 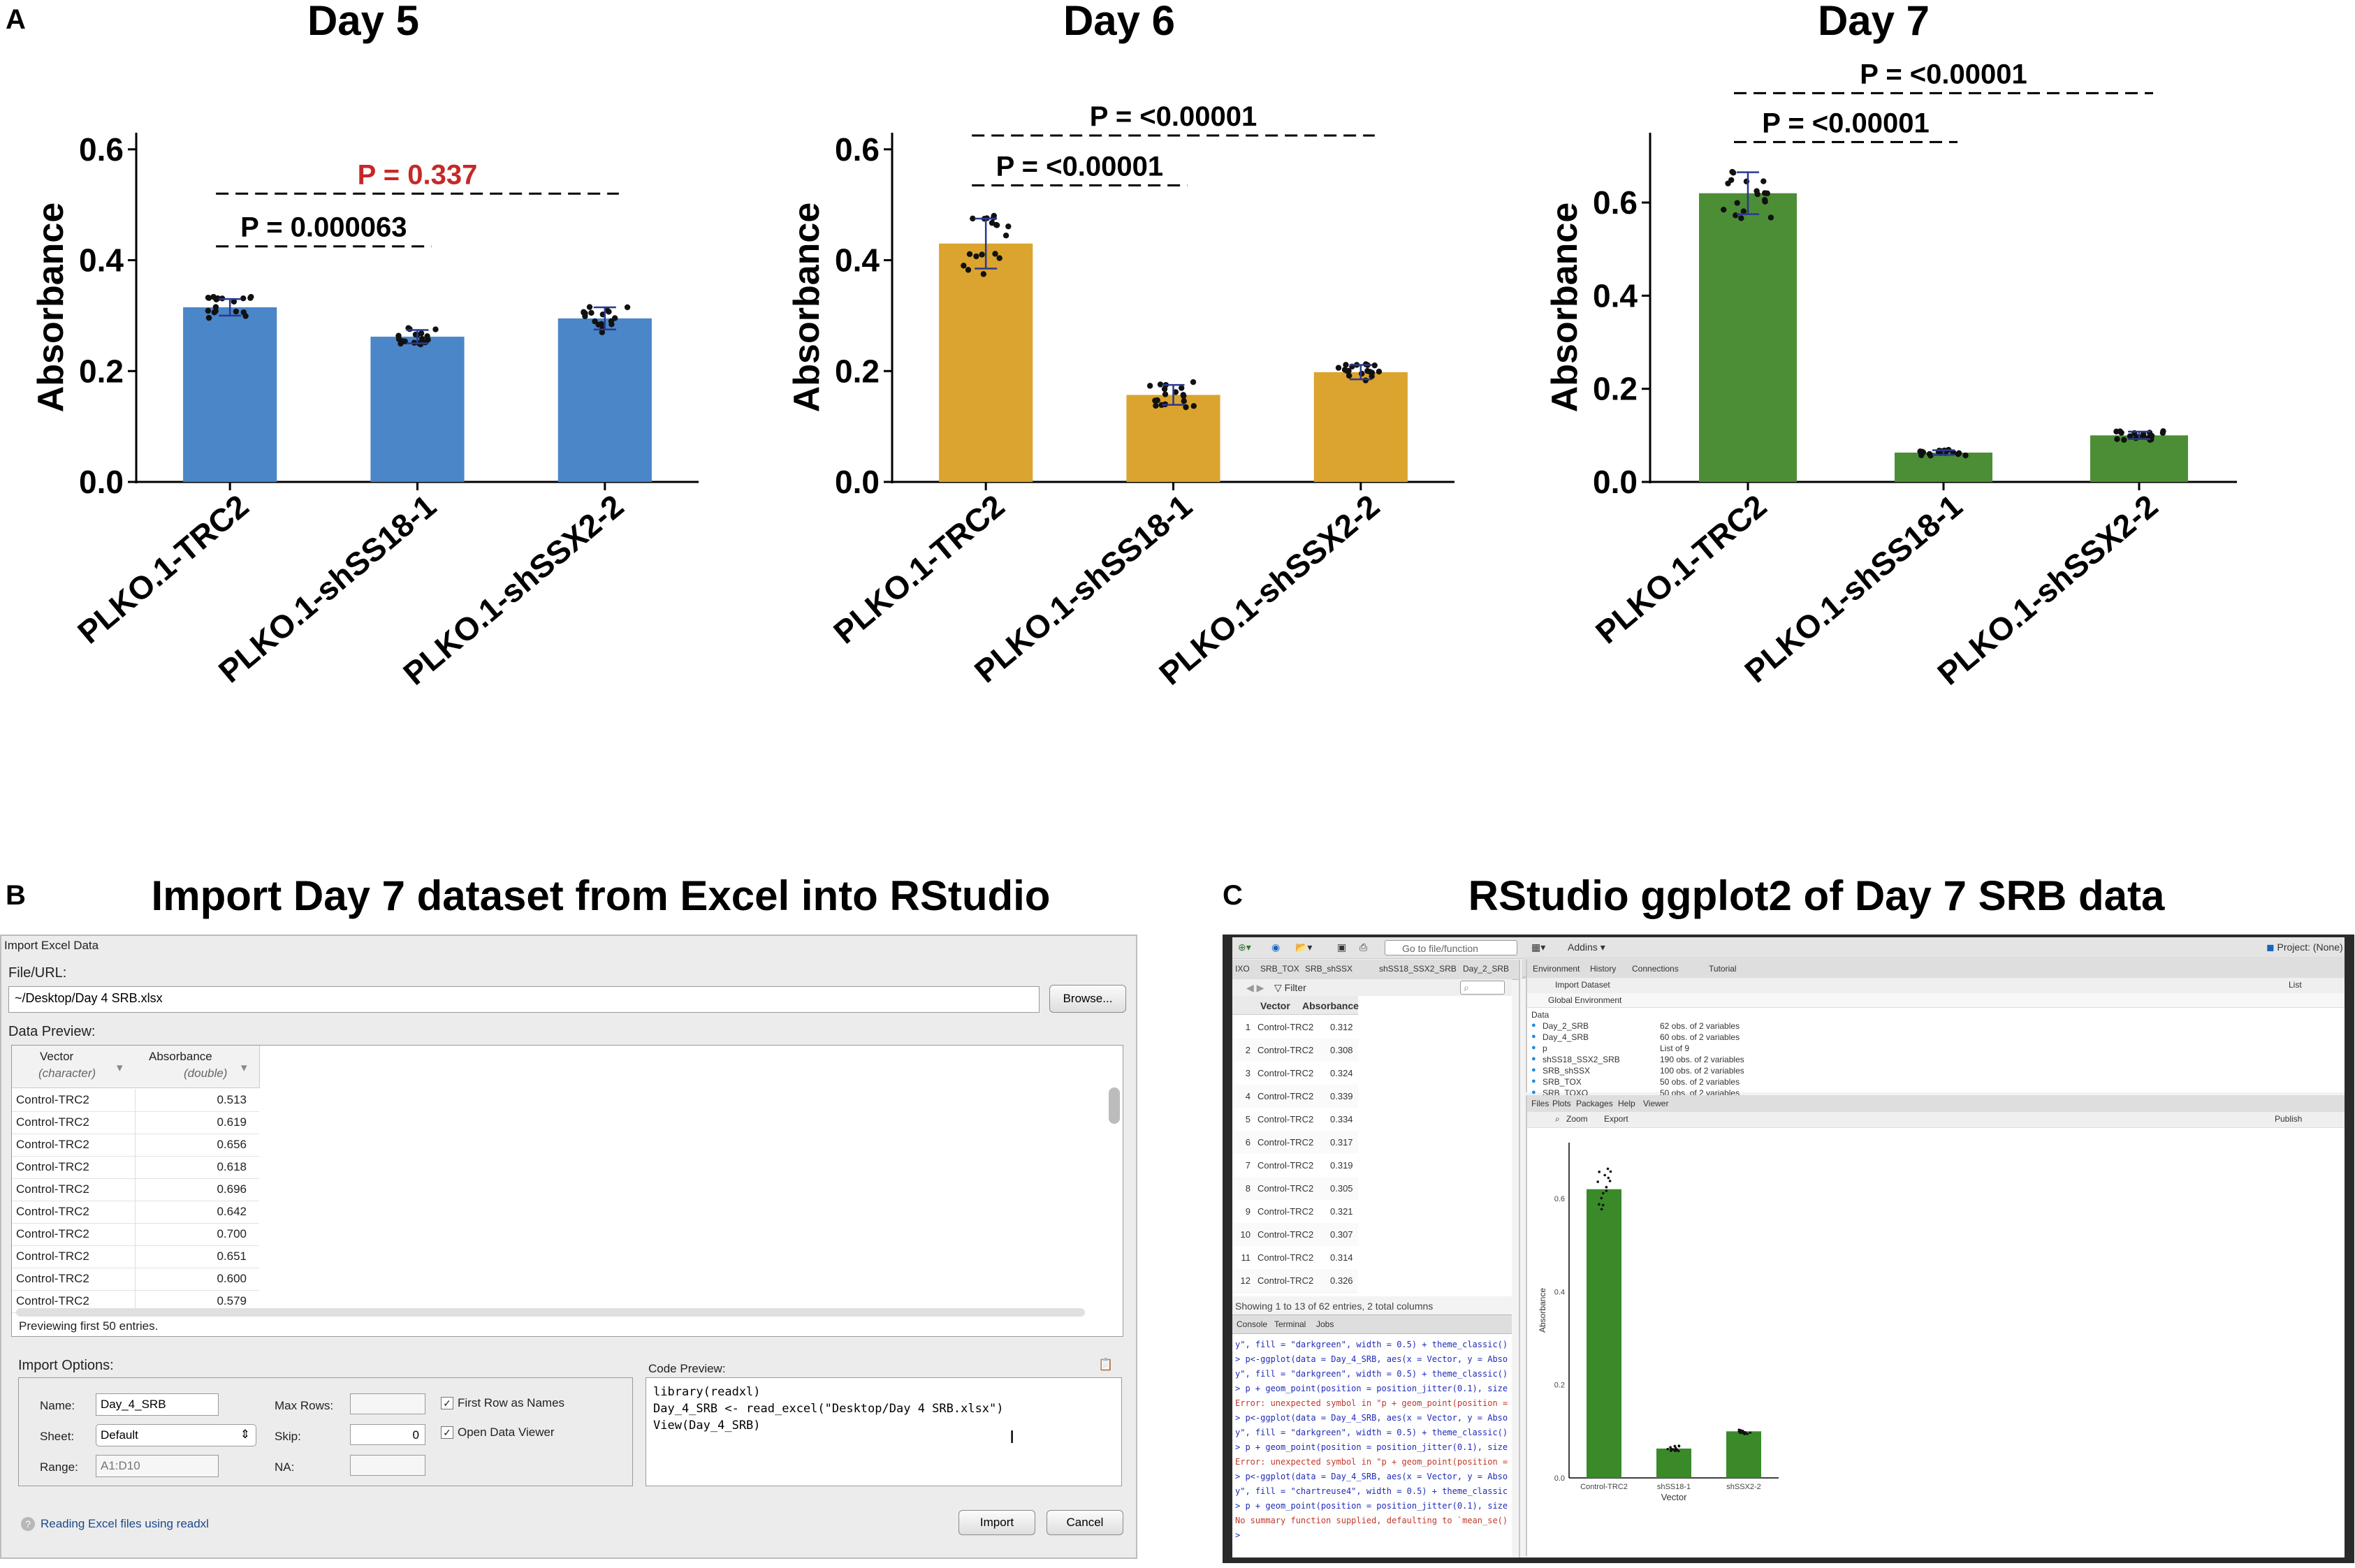 I want to click on clipboard-icon: 📋, so click(x=1106, y=1364).